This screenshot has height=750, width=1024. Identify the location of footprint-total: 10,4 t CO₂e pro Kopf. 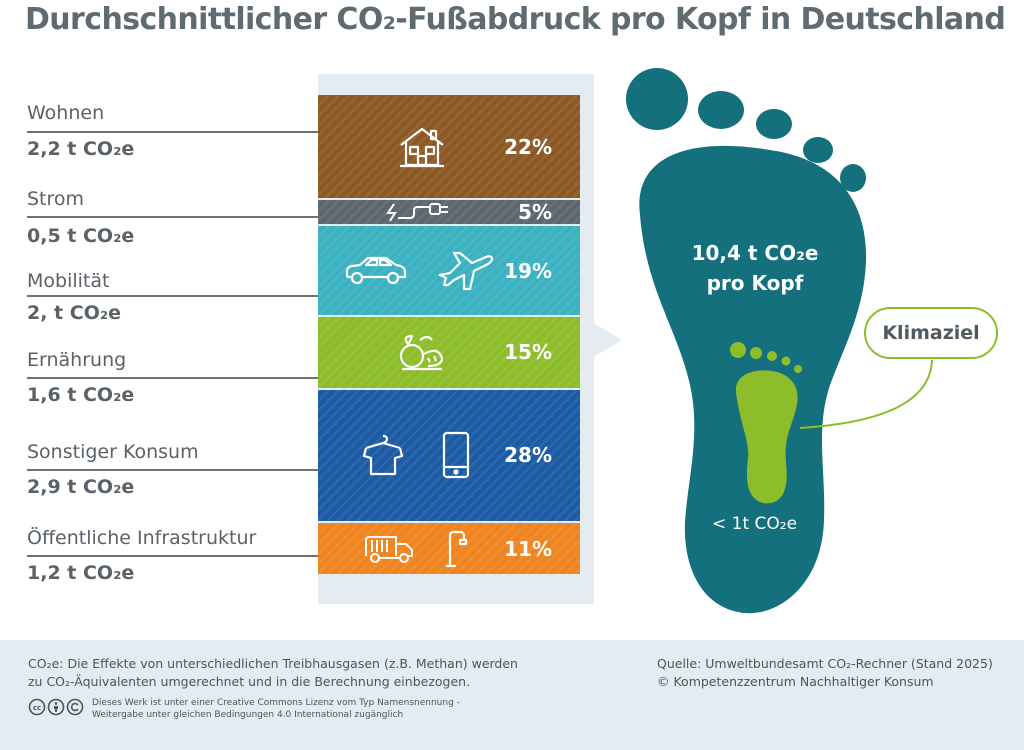
(755, 268).